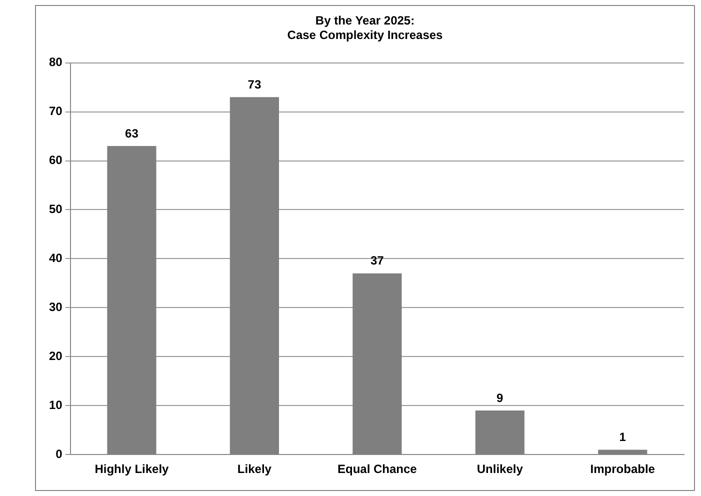  I want to click on y-tick-label: 20, so click(55, 355).